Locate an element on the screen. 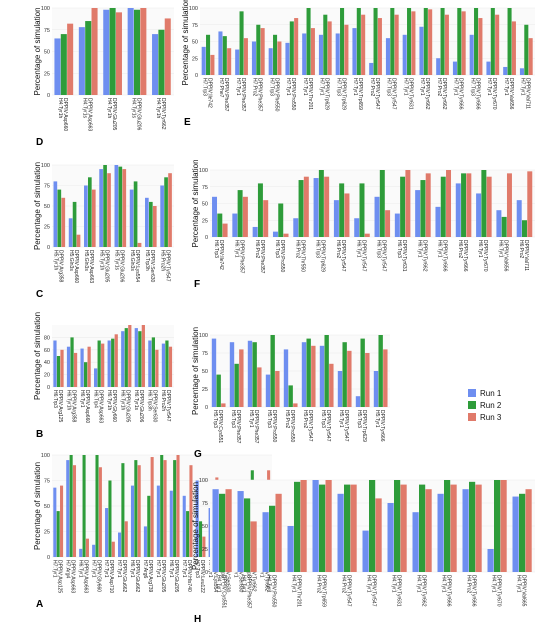 This screenshot has height=640, width=550. category-label: DPPIV:Pro550H4:Tyr1 is located at coordinates (271, 591).